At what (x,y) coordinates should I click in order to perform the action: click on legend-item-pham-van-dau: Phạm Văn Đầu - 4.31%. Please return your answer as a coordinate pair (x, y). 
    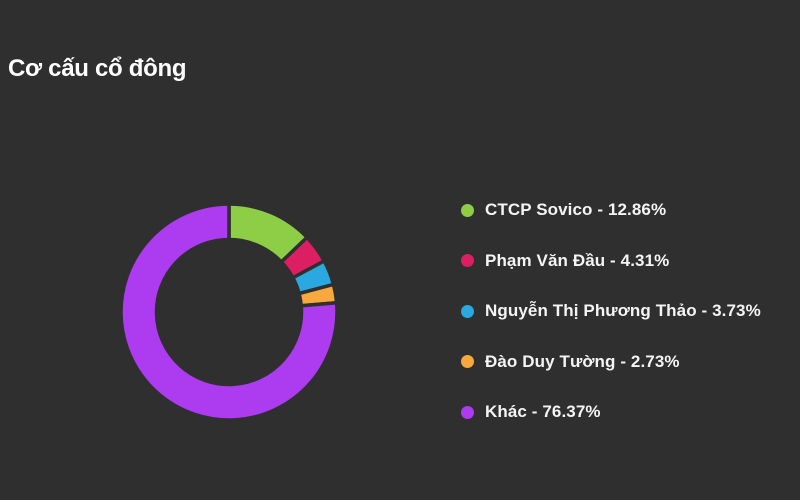
    Looking at the image, I should click on (611, 261).